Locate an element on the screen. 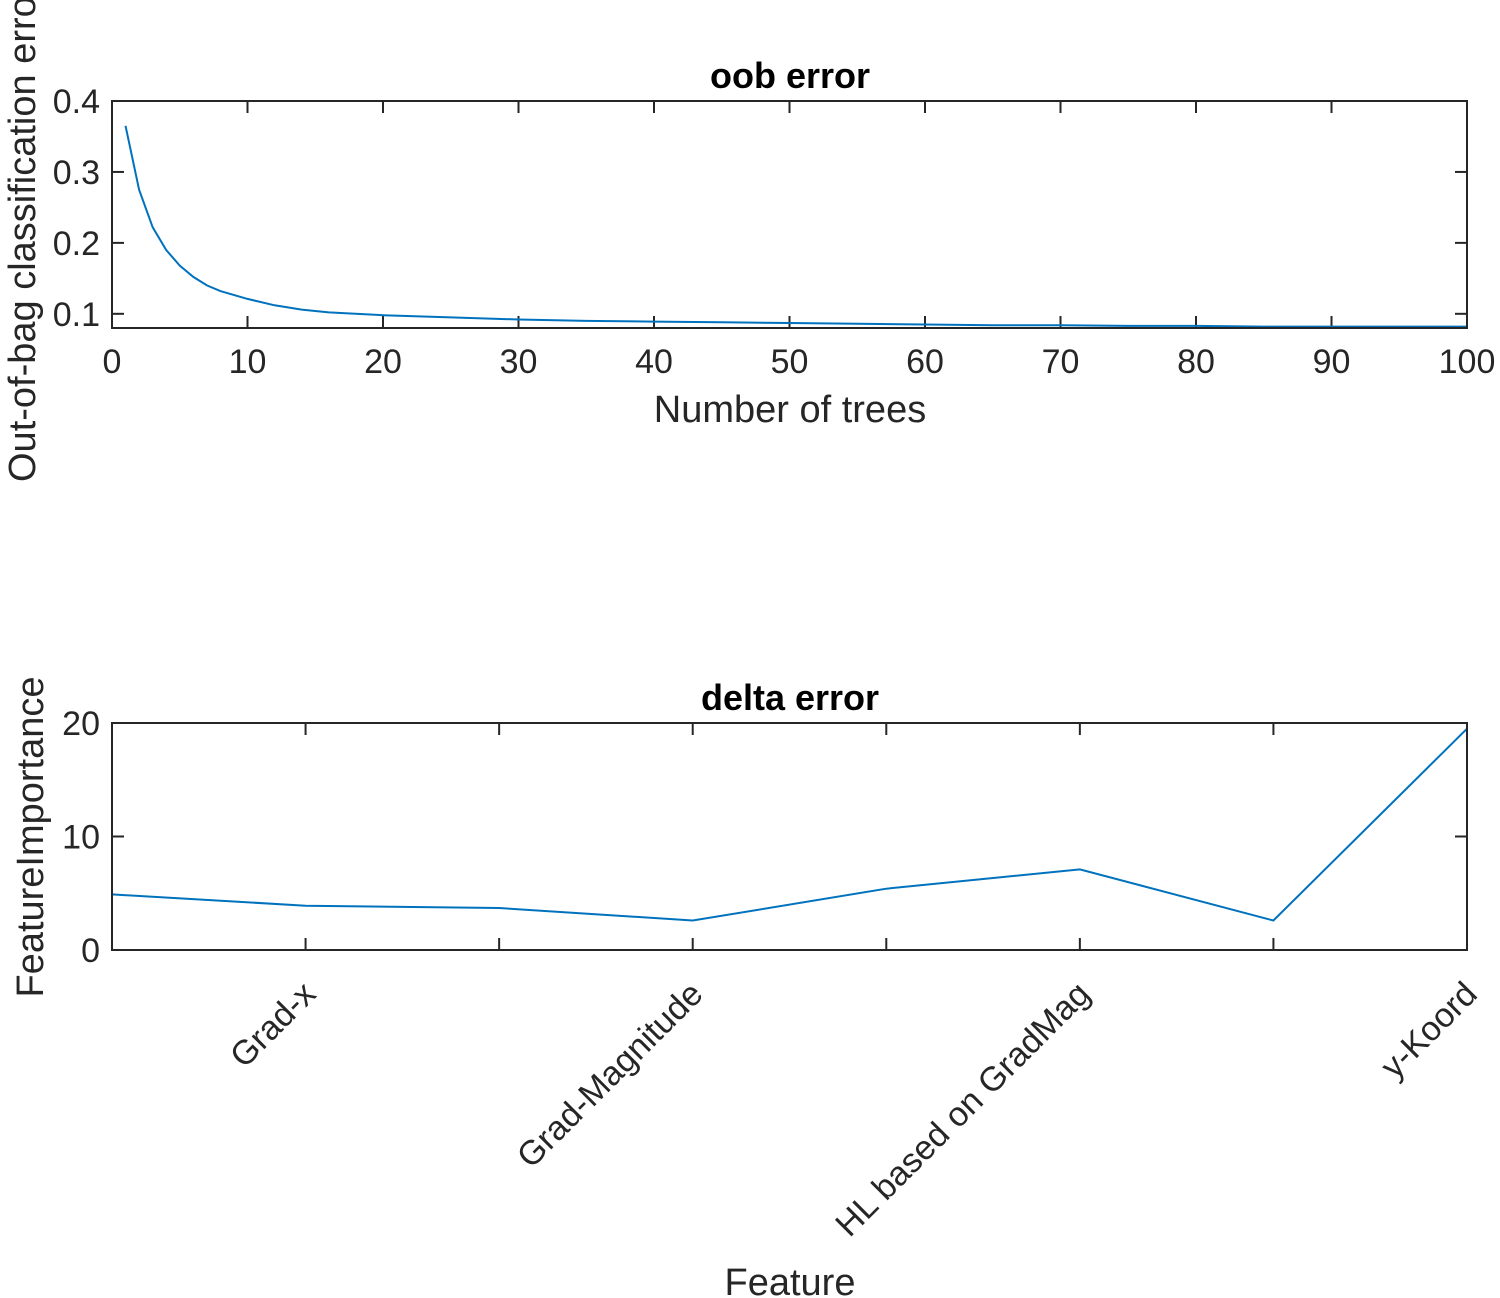 Image resolution: width=1500 pixels, height=1298 pixels. x-tick-label: 30 is located at coordinates (519, 362).